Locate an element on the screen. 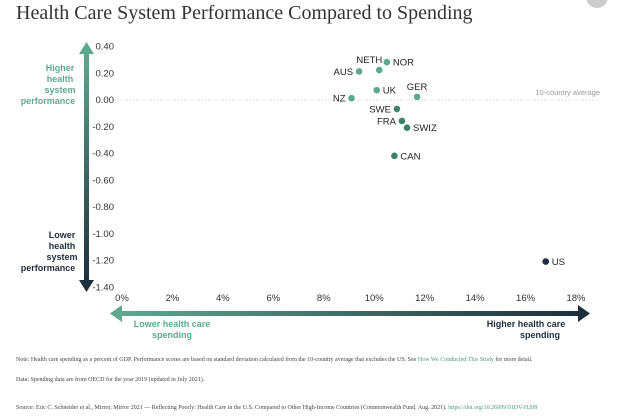 The width and height of the screenshot is (624, 416). data-label-nor: NOR is located at coordinates (403, 63).